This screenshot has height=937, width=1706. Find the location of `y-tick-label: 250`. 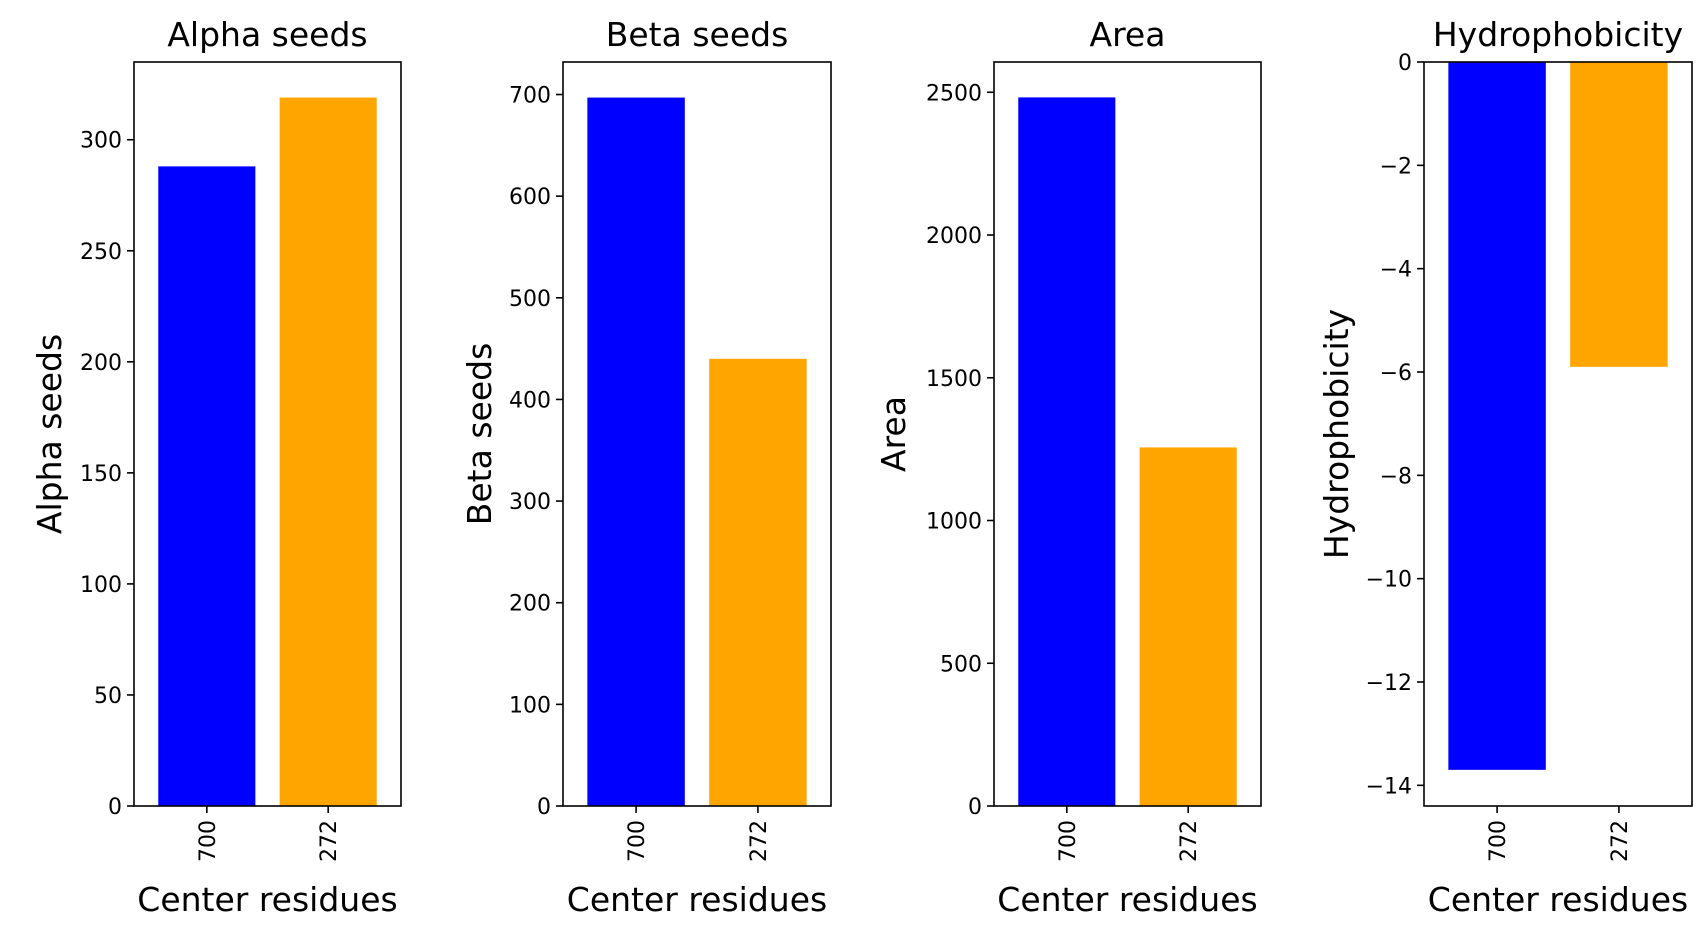

y-tick-label: 250 is located at coordinates (101, 252).